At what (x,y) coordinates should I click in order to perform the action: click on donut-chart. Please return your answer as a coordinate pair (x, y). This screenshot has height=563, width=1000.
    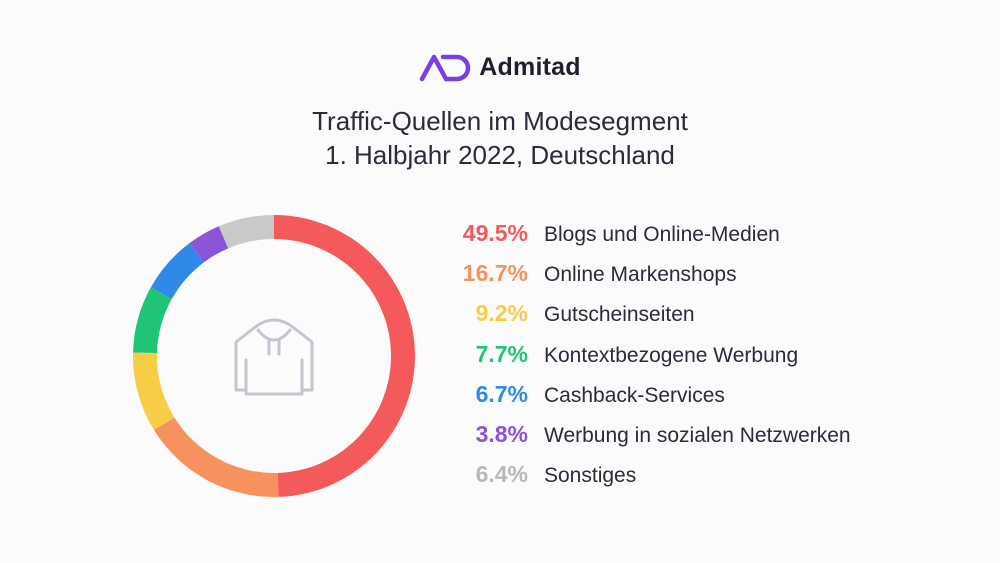
    Looking at the image, I should click on (274, 356).